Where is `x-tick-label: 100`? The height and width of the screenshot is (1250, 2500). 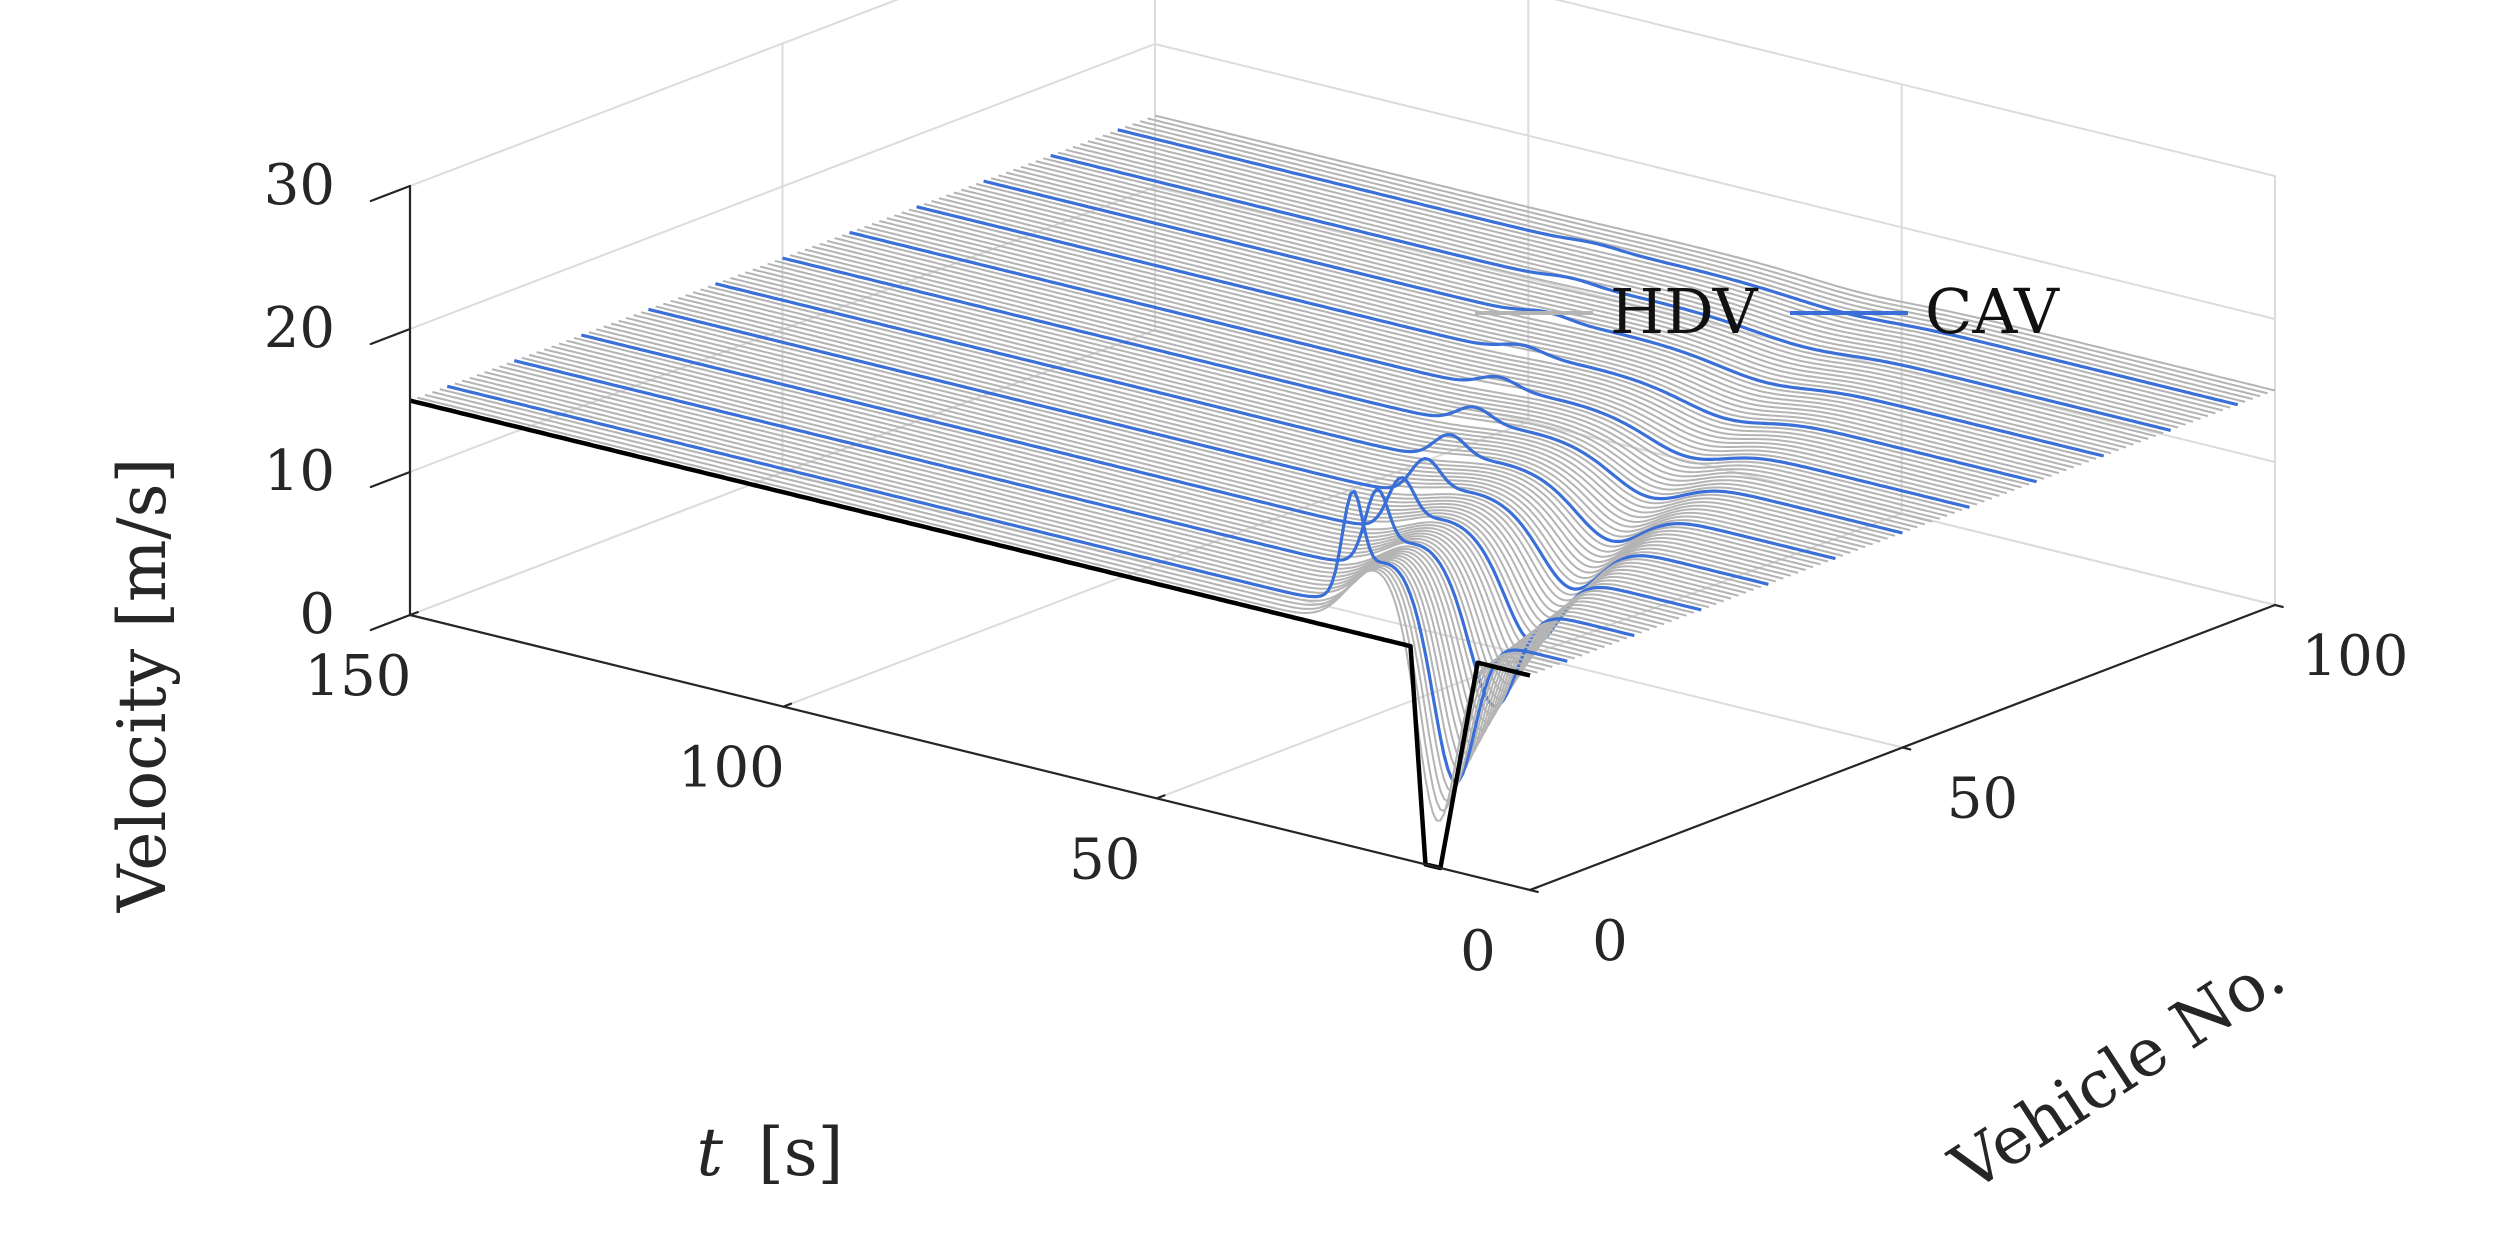
x-tick-label: 100 is located at coordinates (731, 768).